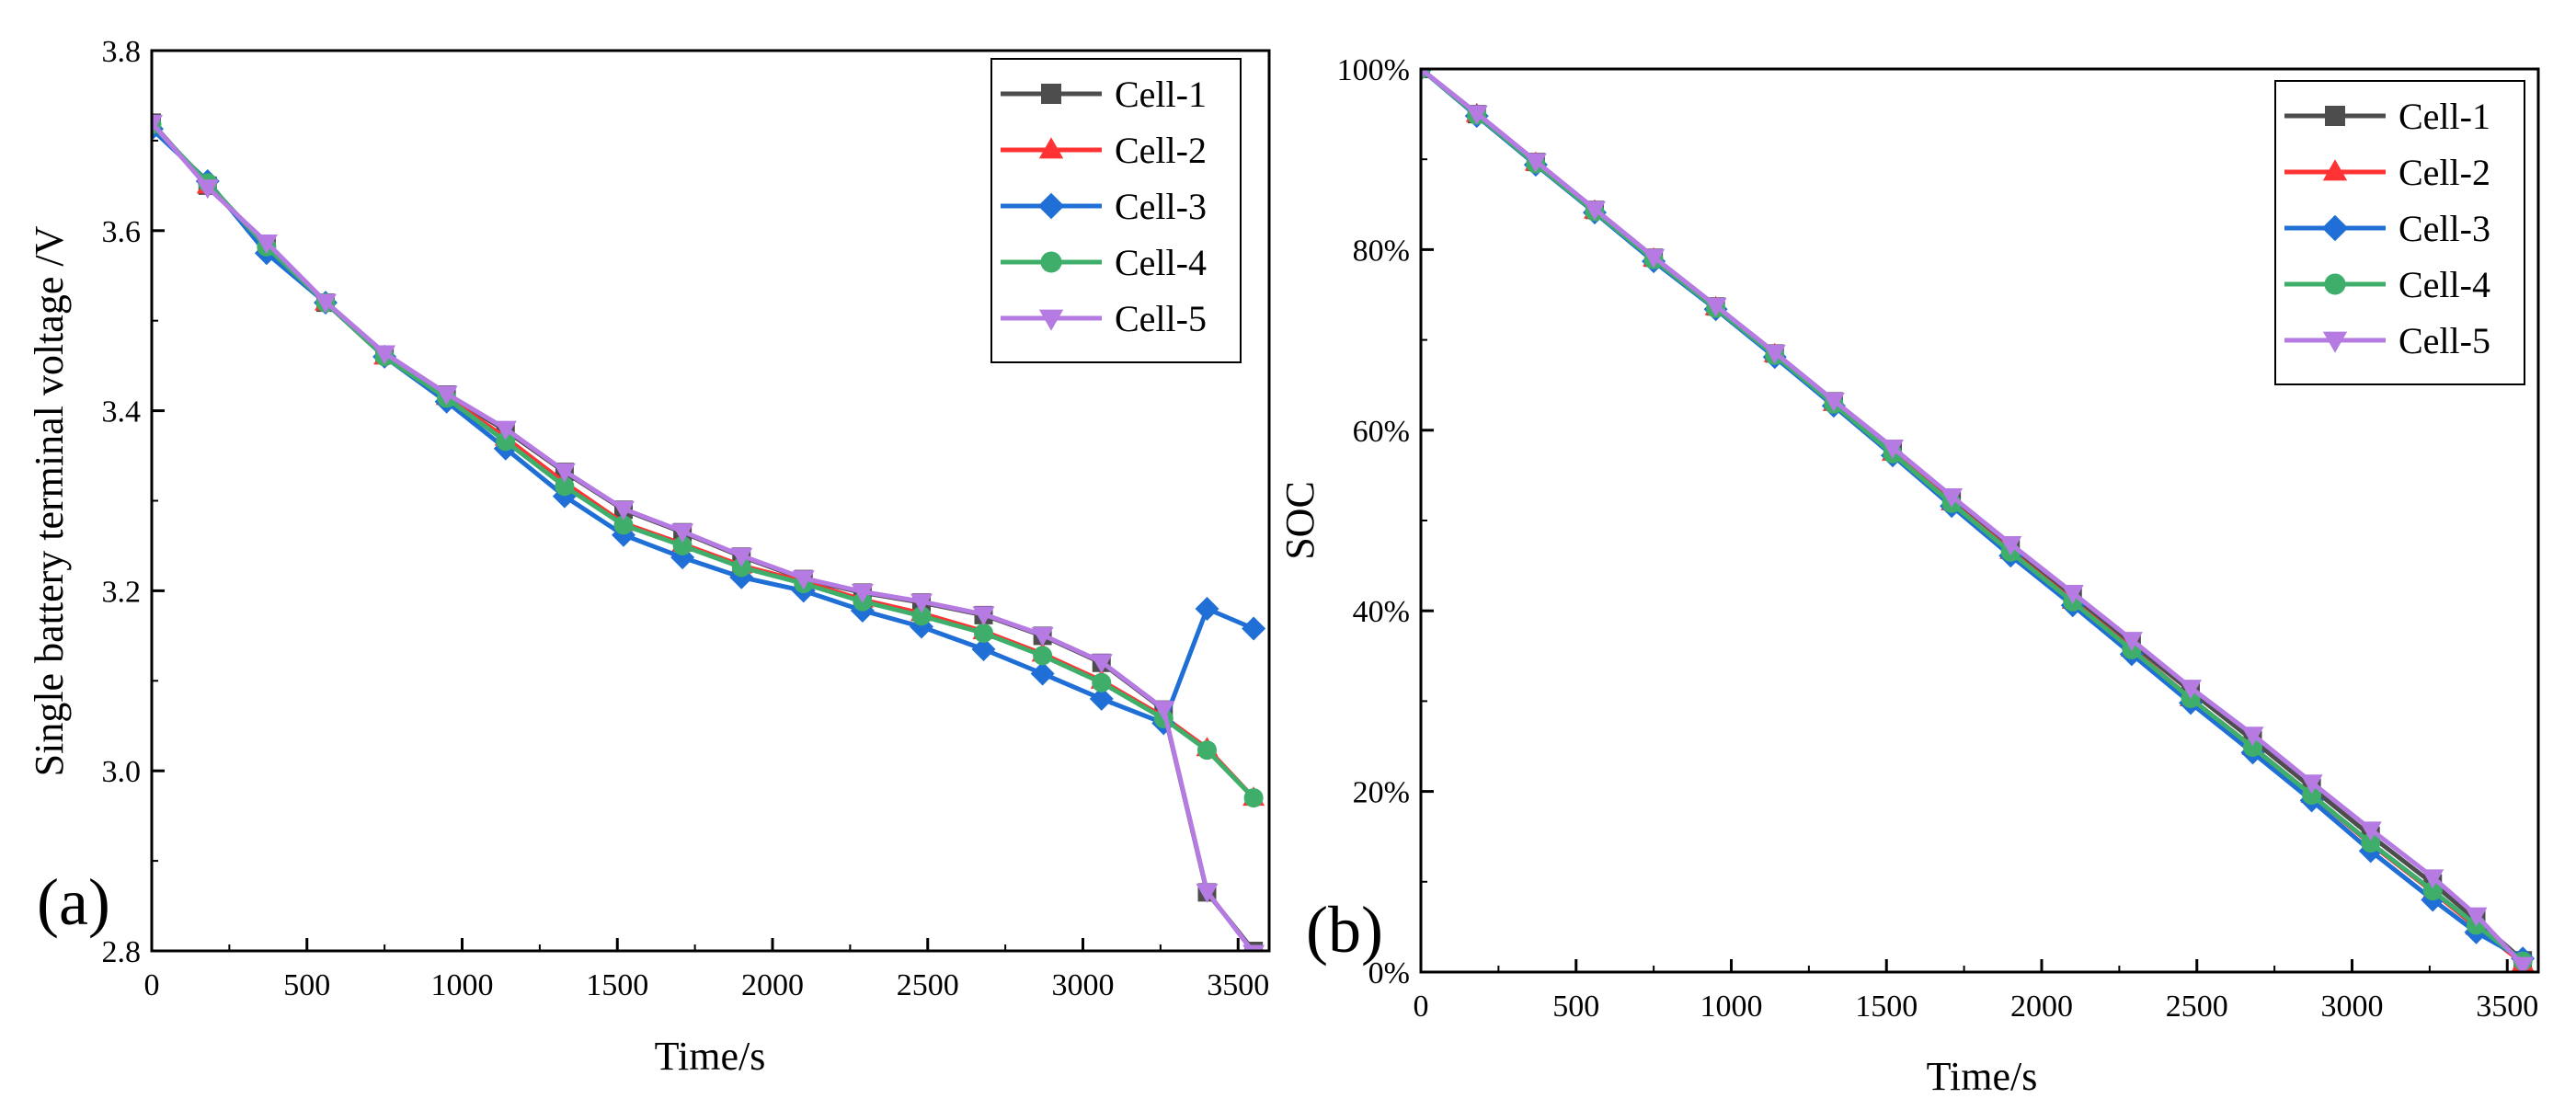  Describe the element at coordinates (462, 985) in the screenshot. I see `panel-a-x-tick-label: 1000` at that location.